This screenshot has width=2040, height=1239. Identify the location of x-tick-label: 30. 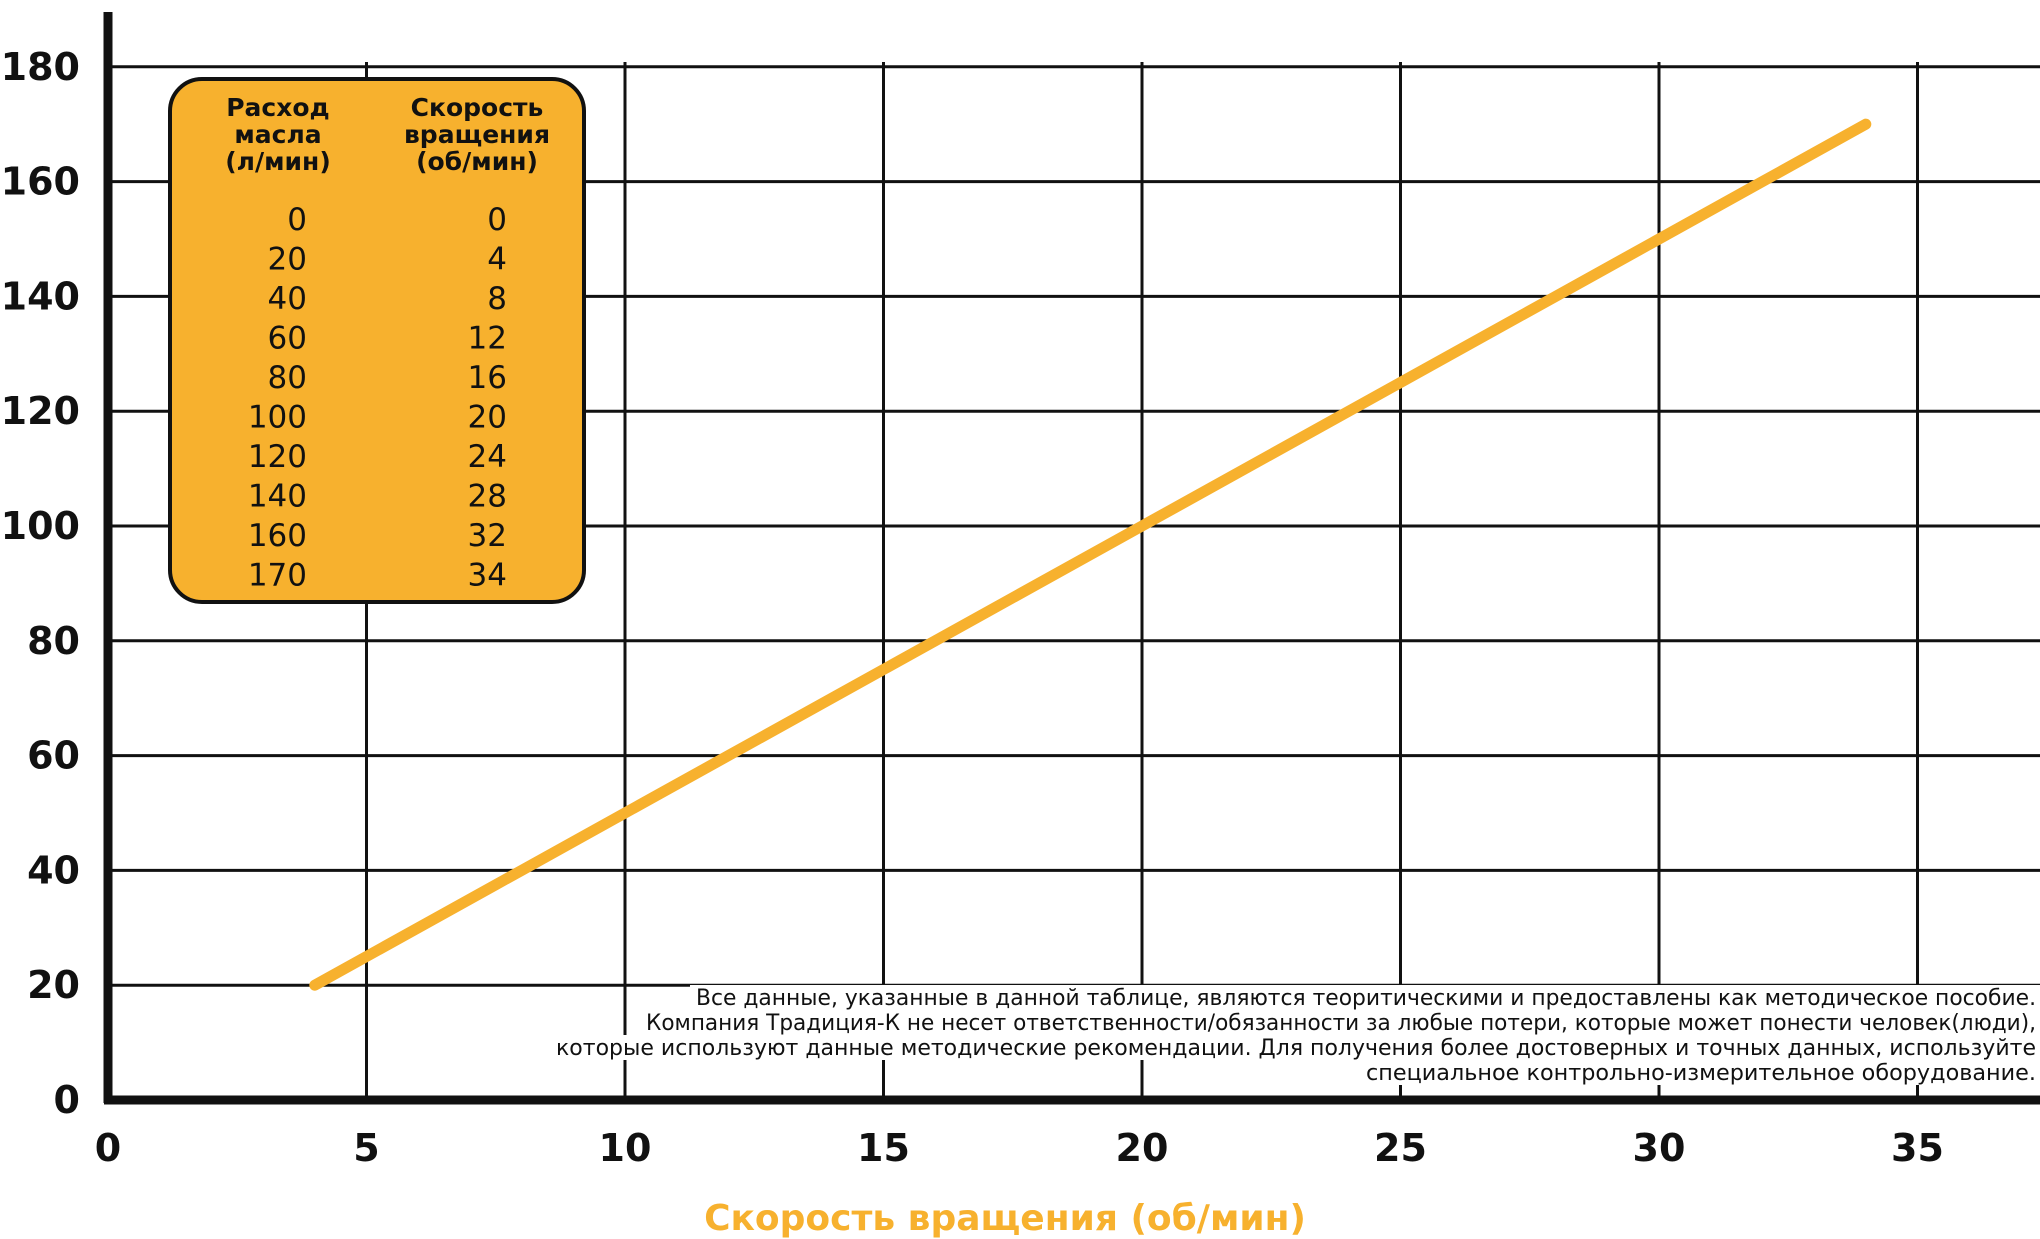
(1659, 1148).